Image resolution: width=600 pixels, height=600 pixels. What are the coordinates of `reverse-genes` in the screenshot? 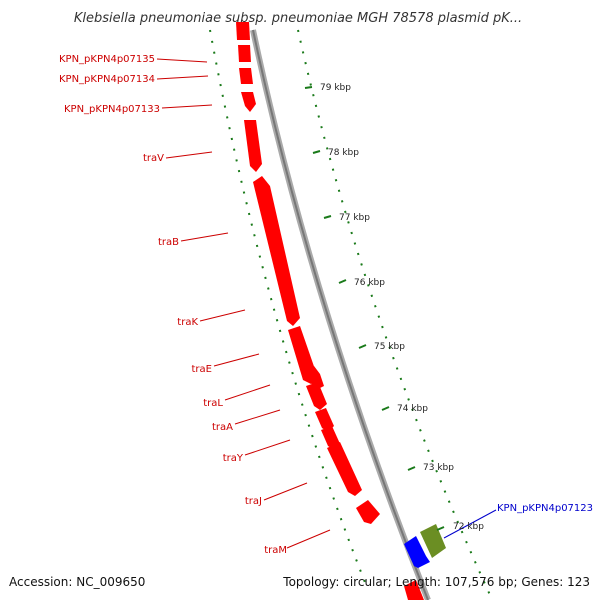 It's located at (425, 546).